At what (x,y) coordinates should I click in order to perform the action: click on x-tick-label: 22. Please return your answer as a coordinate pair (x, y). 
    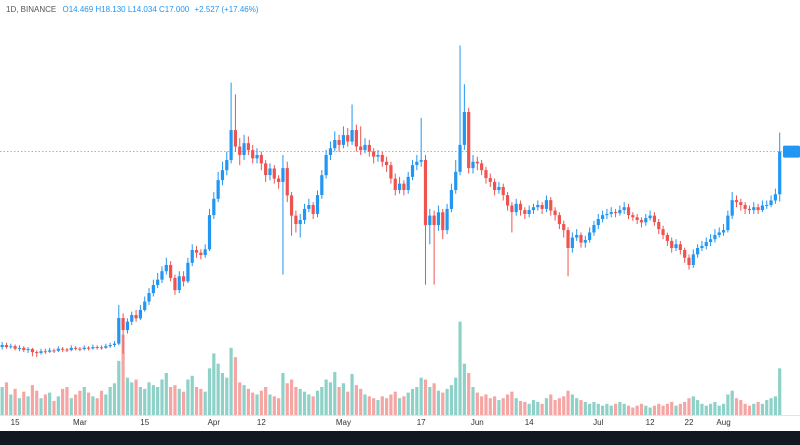
    Looking at the image, I should click on (689, 422).